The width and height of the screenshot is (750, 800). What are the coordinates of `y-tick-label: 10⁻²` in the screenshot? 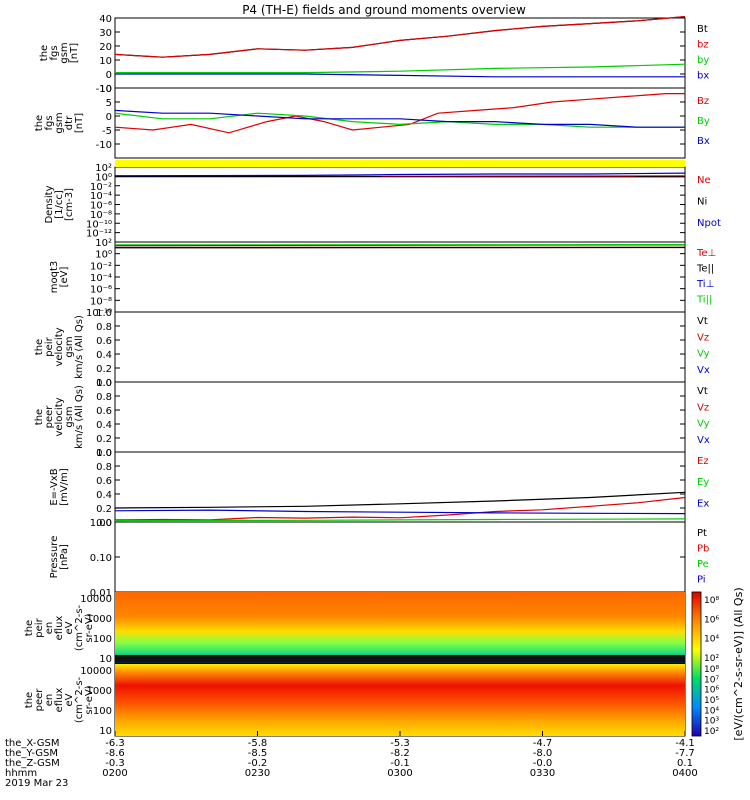 It's located at (101, 187).